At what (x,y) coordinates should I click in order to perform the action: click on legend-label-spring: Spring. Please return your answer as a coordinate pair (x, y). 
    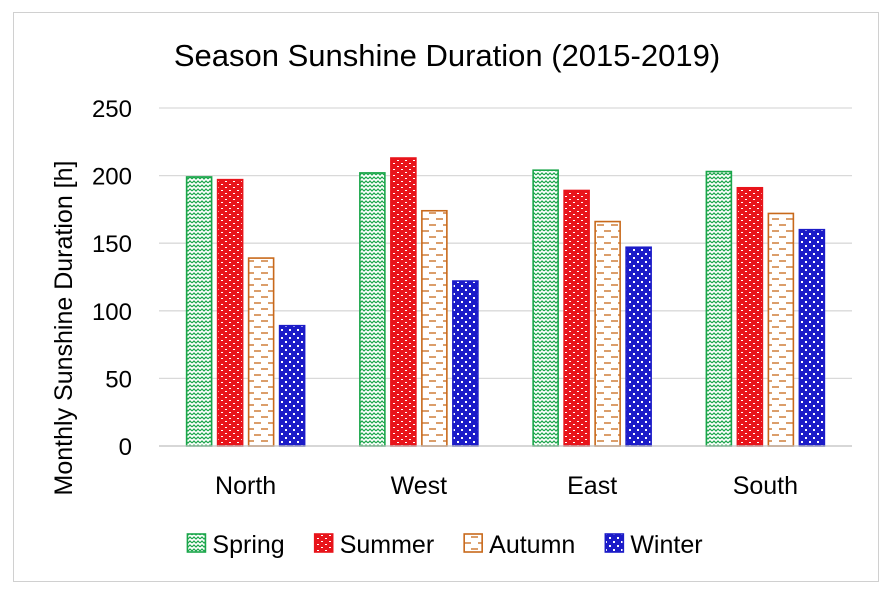
    Looking at the image, I should click on (248, 545).